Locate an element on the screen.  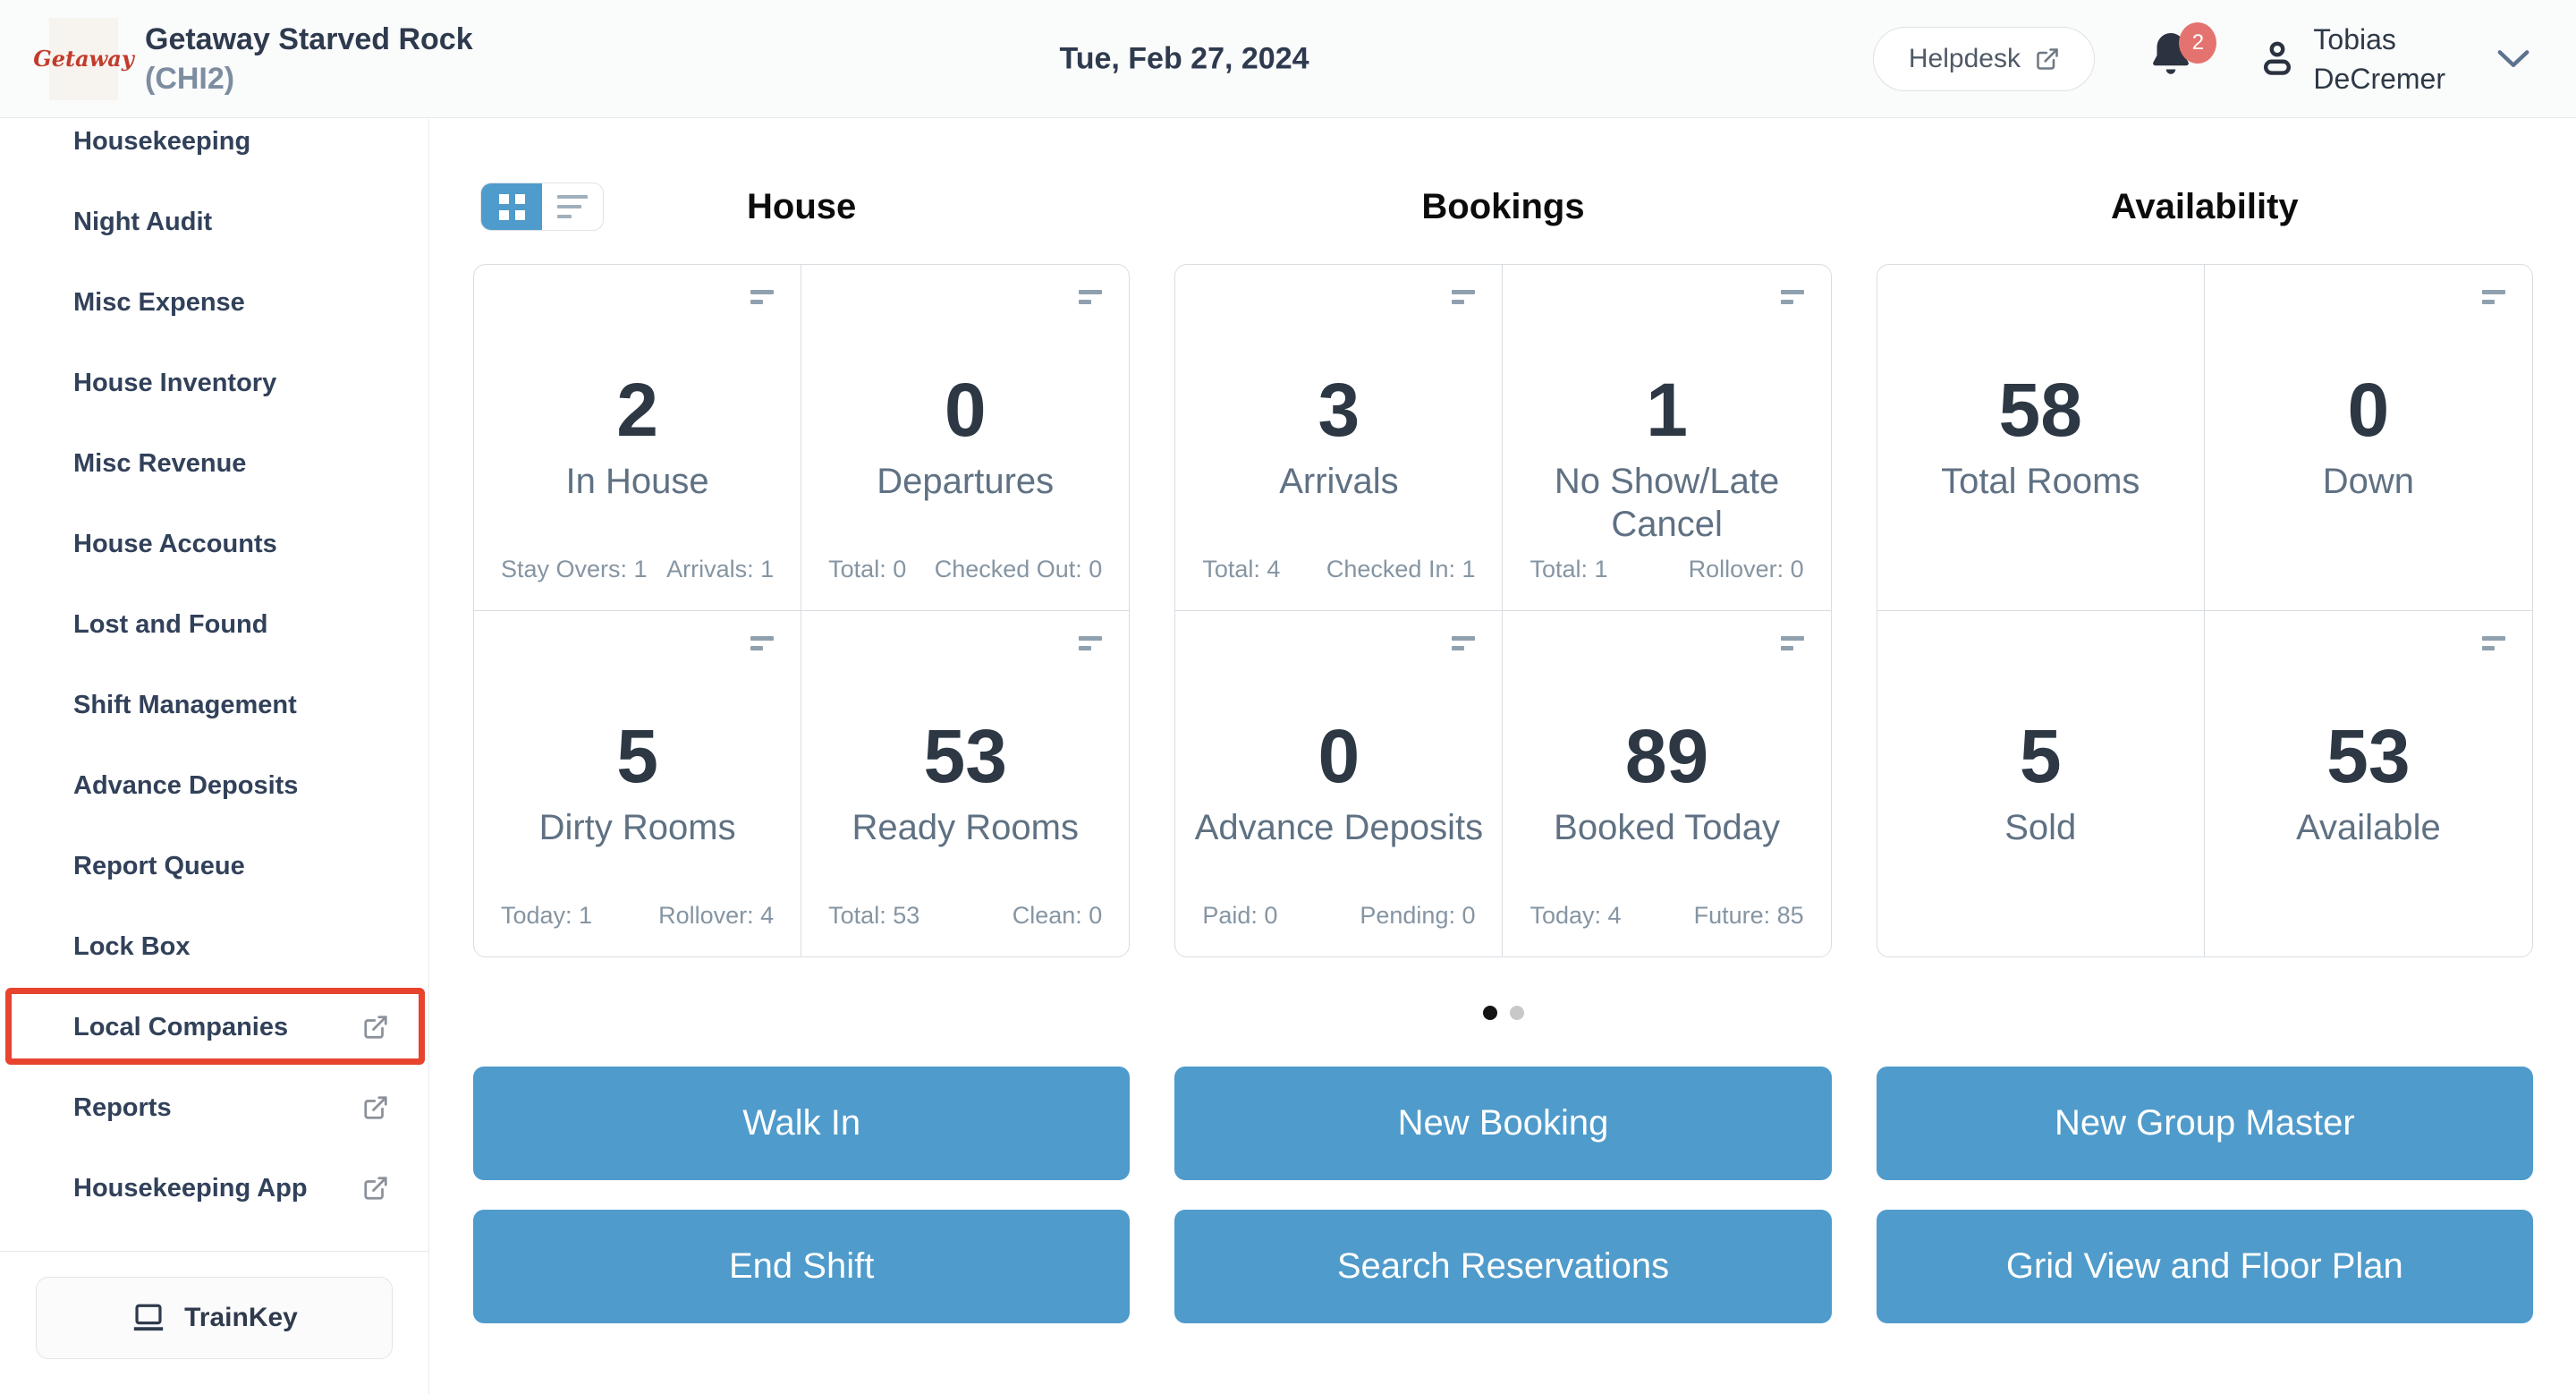
trainkey-button: TrainKey is located at coordinates (214, 1318).